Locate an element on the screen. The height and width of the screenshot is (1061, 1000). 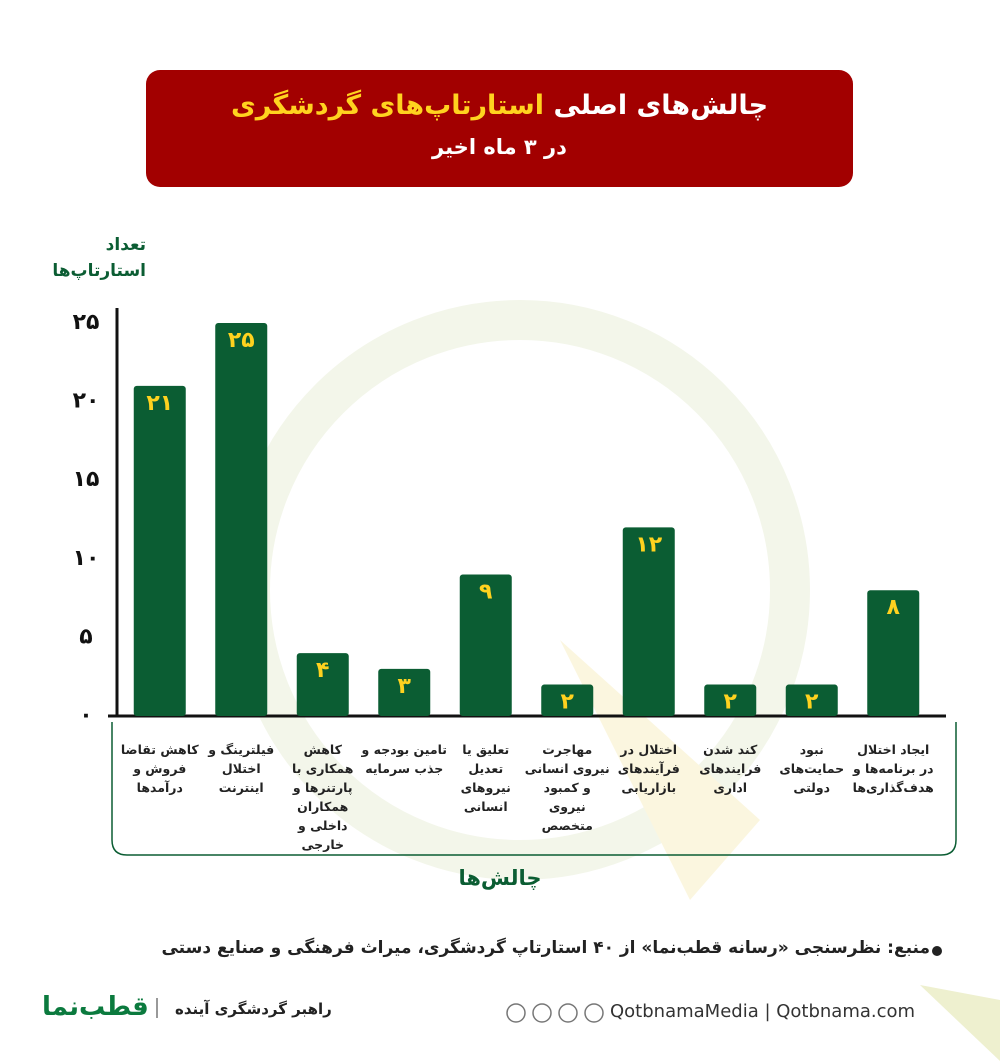
x-tick-label: نبود حمایت‌های دولتی is located at coordinates (812, 768).